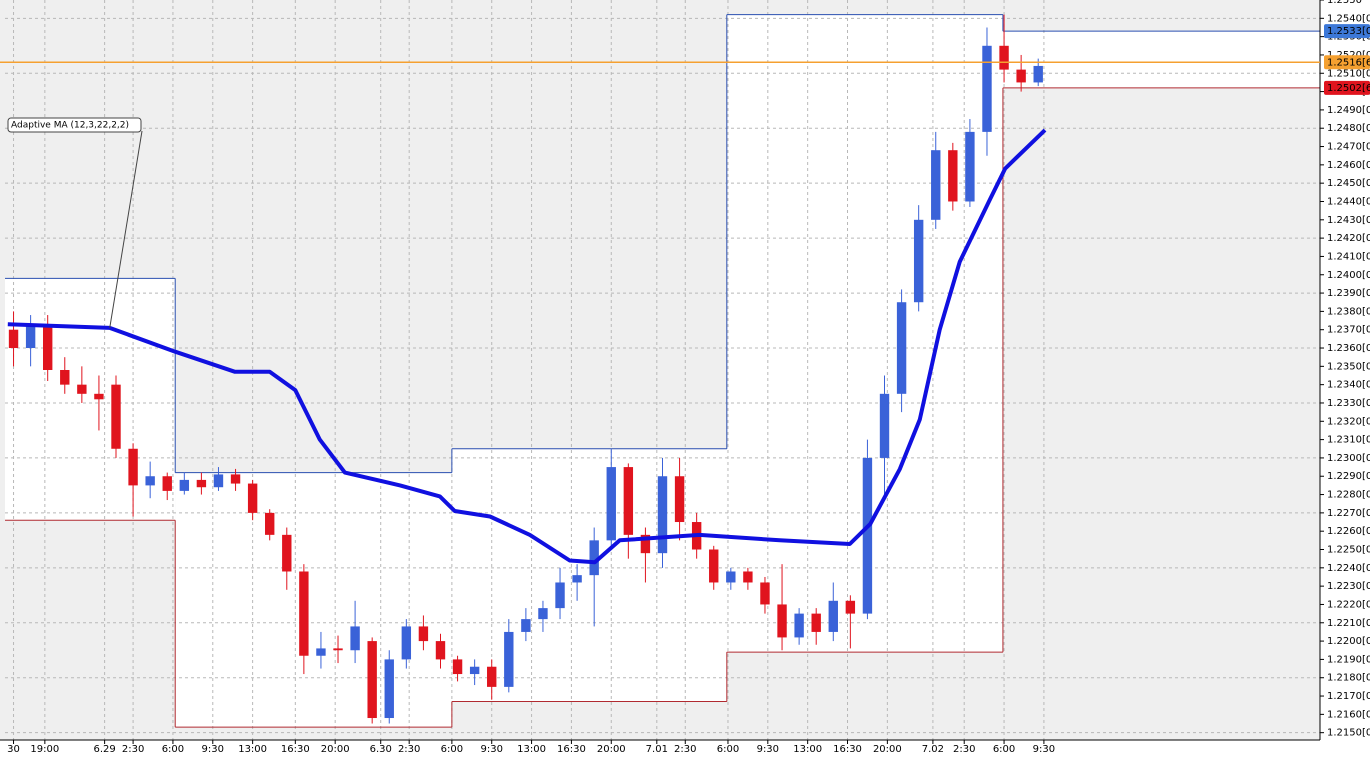 This screenshot has height=757, width=1370. Describe the element at coordinates (313, 600) in the screenshot. I see `range-box` at that location.